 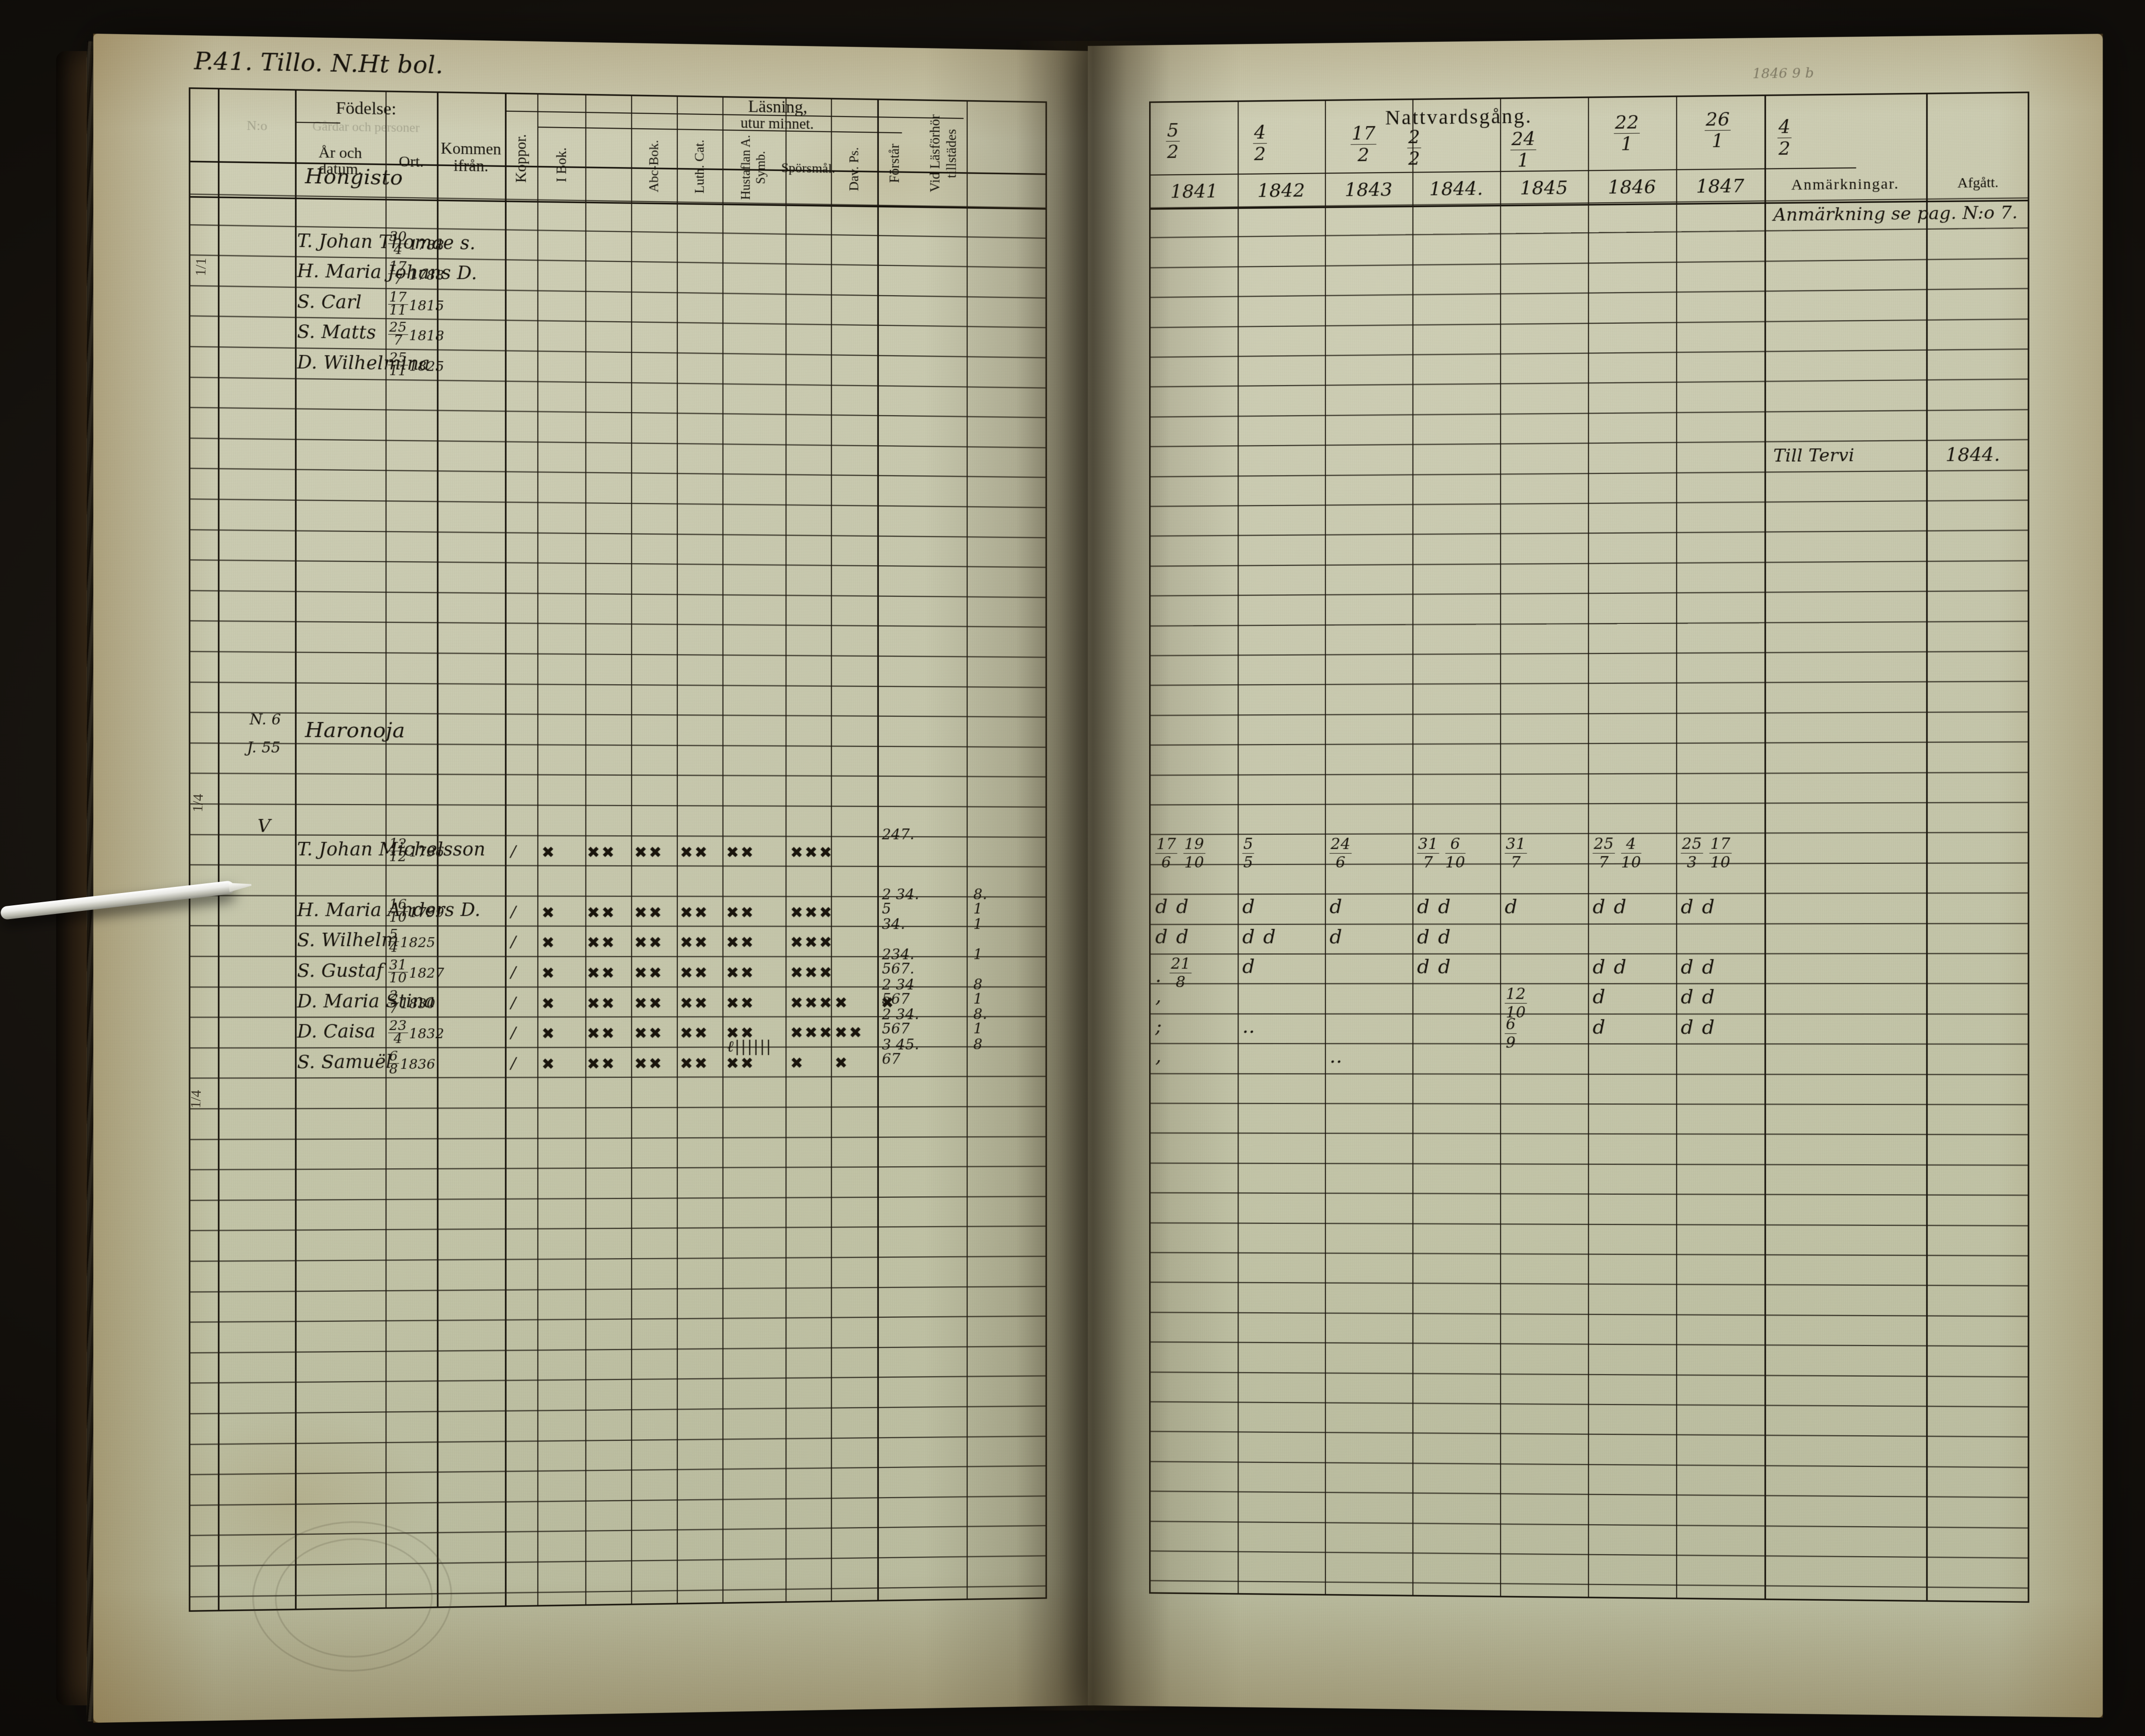 What do you see at coordinates (354, 1598) in the screenshot?
I see `seal-inner-ring` at bounding box center [354, 1598].